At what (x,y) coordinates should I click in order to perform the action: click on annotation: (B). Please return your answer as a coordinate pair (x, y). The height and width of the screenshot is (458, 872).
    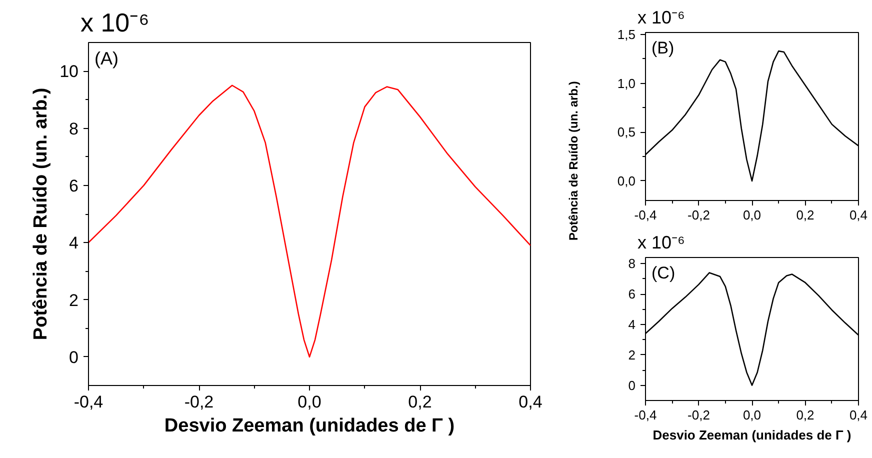
    Looking at the image, I should click on (663, 48).